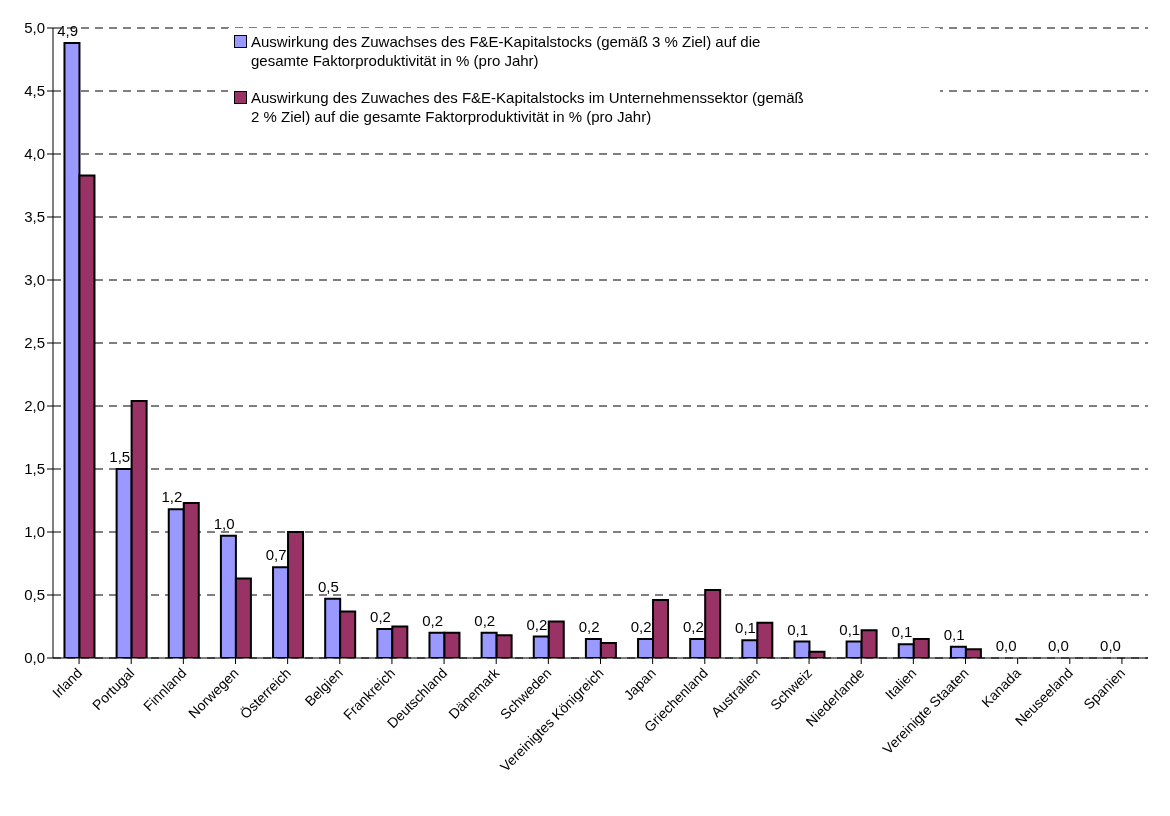 This screenshot has width=1170, height=816. What do you see at coordinates (34, 595) in the screenshot?
I see `y-tick-label: 0,5` at bounding box center [34, 595].